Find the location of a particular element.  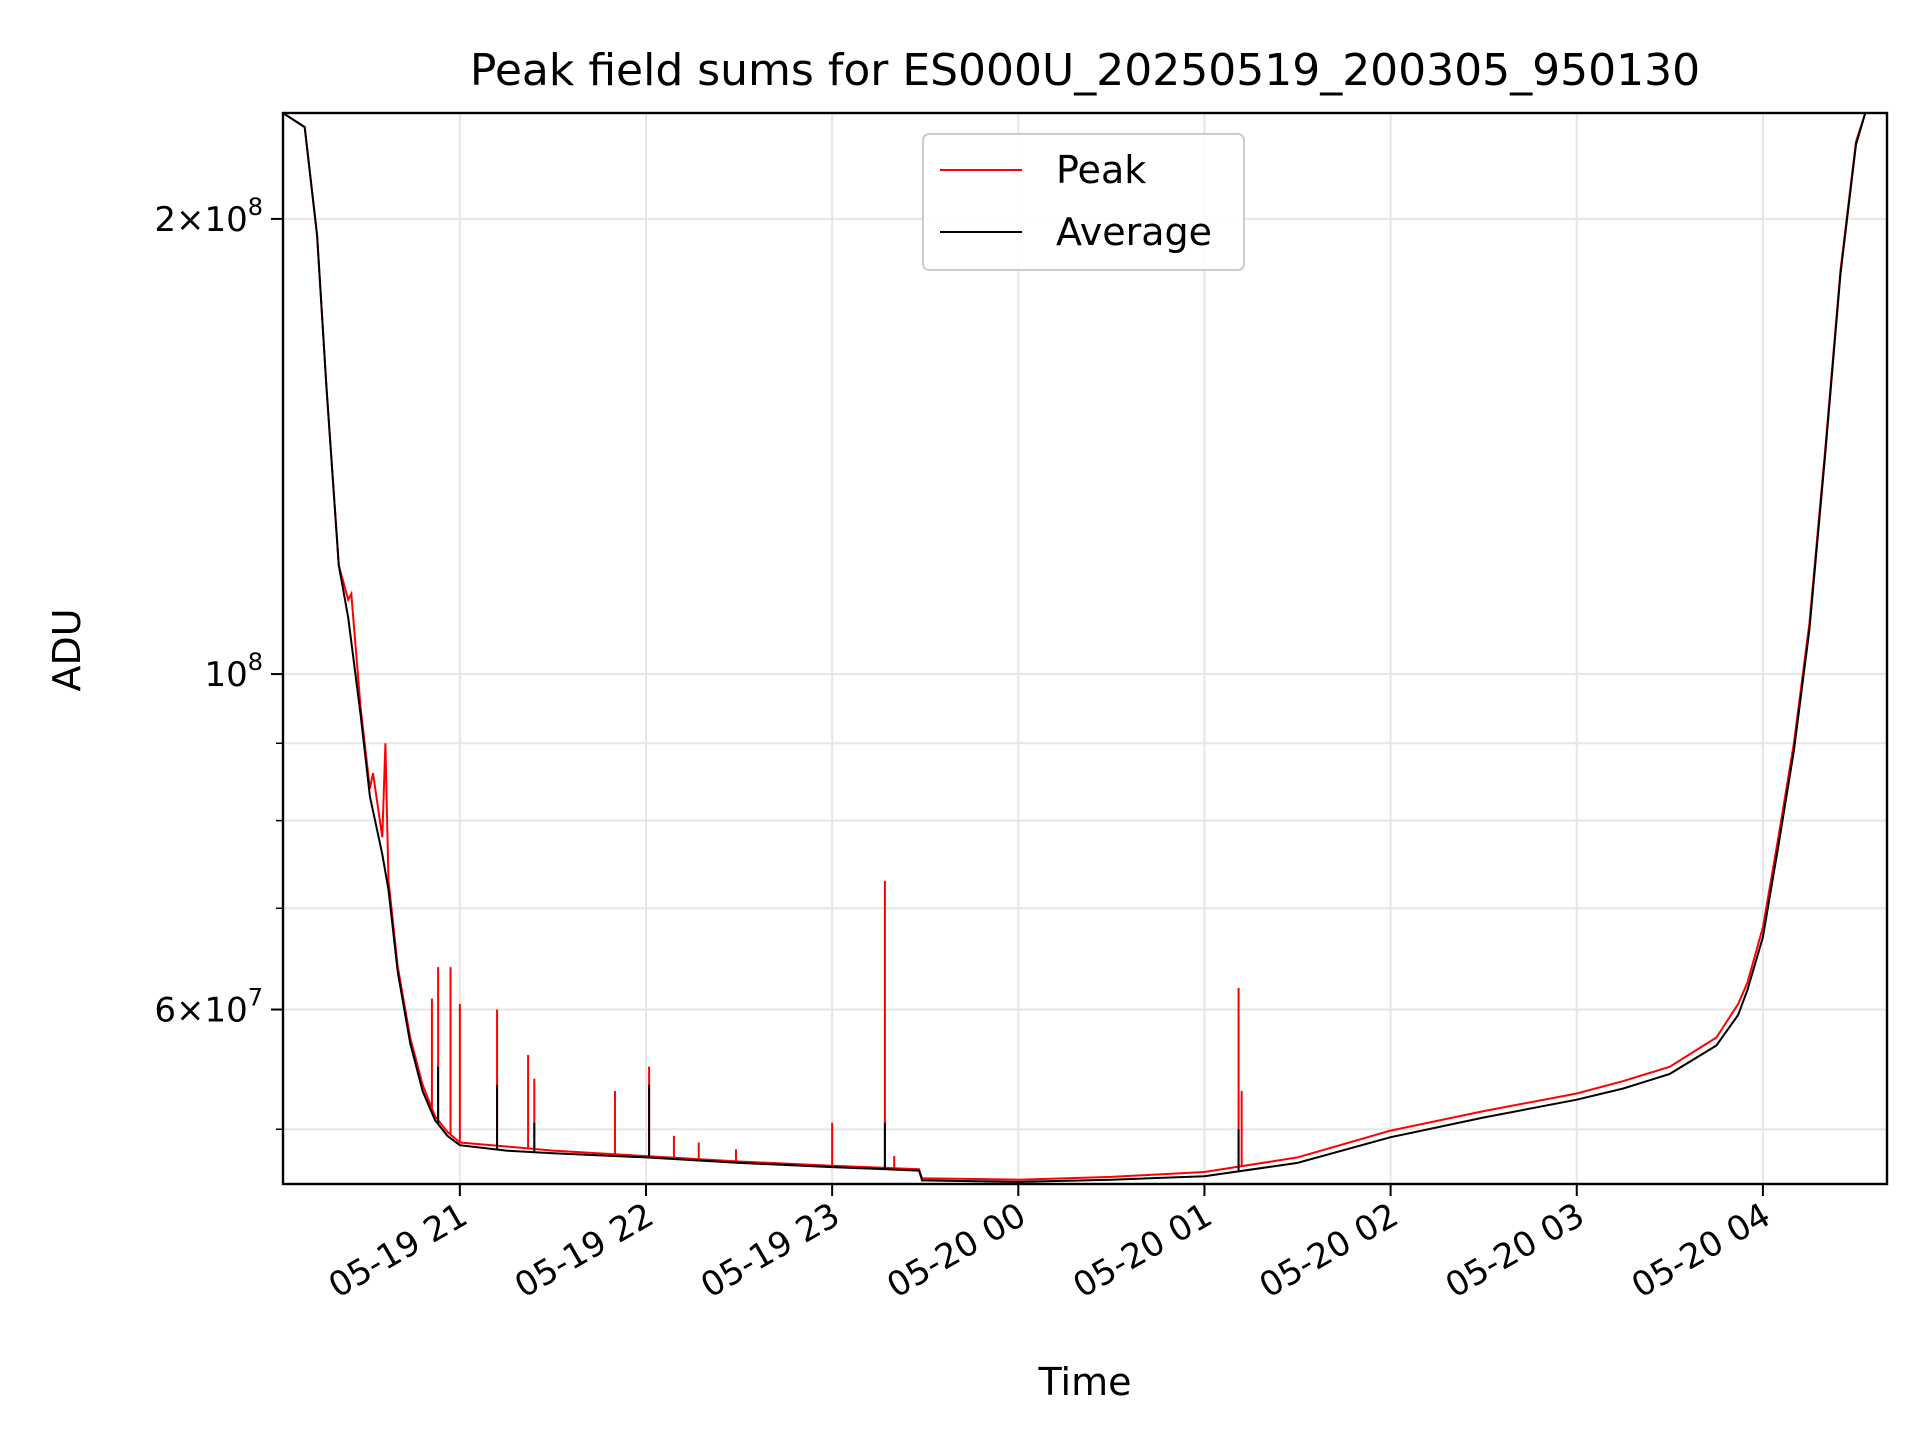

y-axis: 2×108 108 6×107 is located at coordinates (218, 661).